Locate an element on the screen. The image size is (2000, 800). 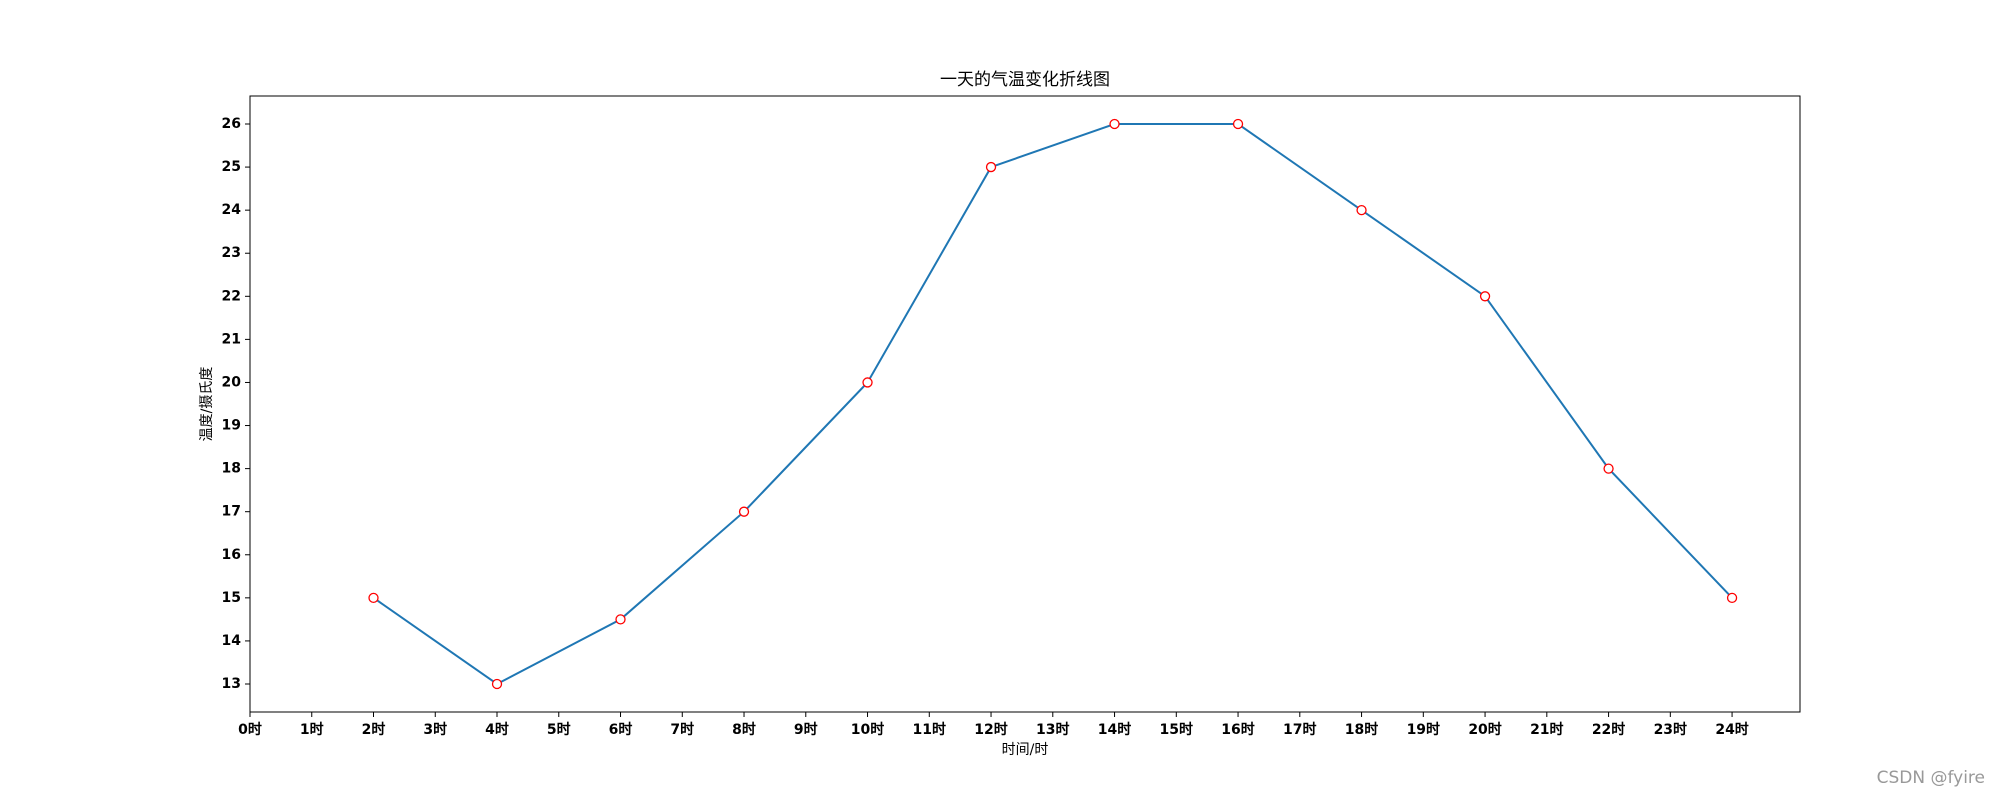
x-tick-label: 18时 is located at coordinates (1361, 729).